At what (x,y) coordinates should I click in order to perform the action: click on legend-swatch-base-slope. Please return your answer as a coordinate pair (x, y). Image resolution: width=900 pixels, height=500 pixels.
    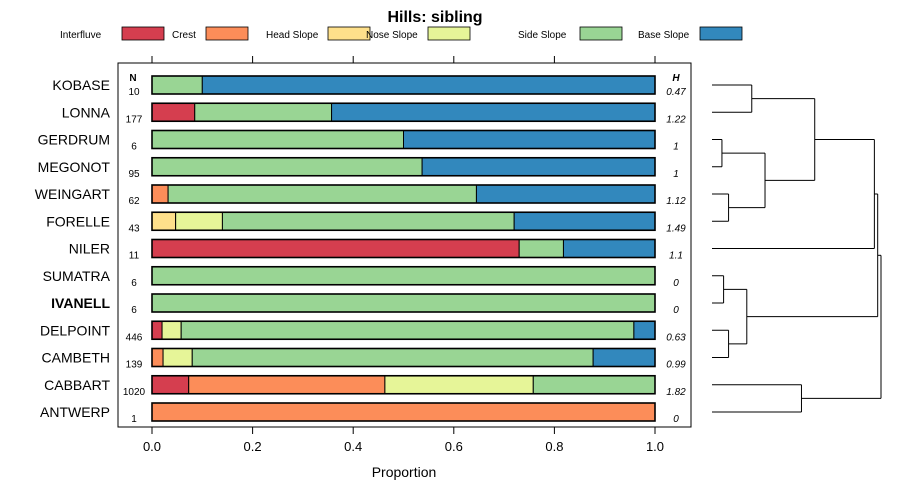
    Looking at the image, I should click on (721, 33).